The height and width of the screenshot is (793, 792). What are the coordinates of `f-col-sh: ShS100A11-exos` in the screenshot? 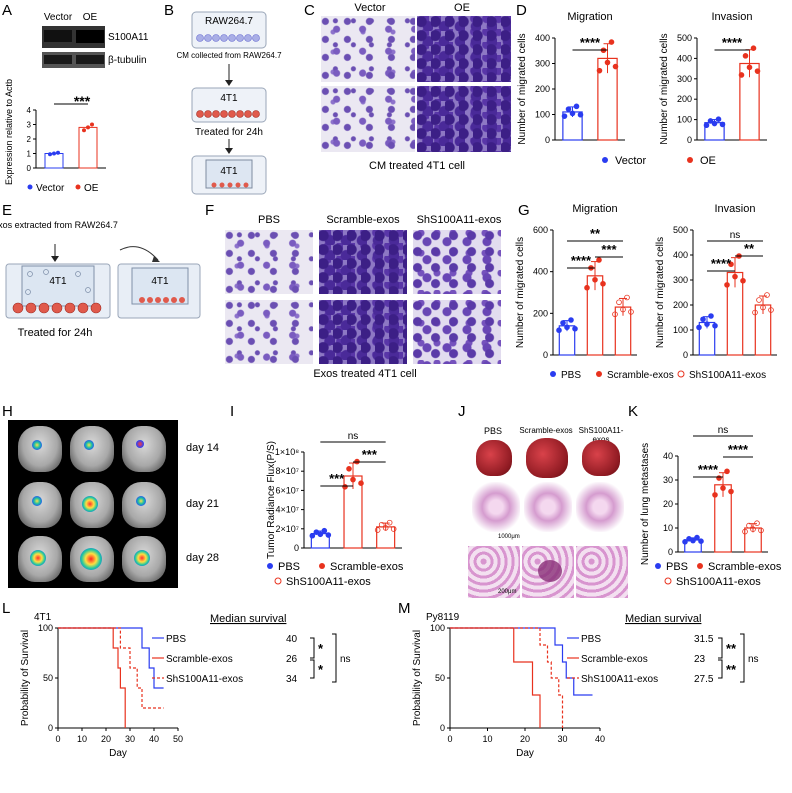 It's located at (459, 220).